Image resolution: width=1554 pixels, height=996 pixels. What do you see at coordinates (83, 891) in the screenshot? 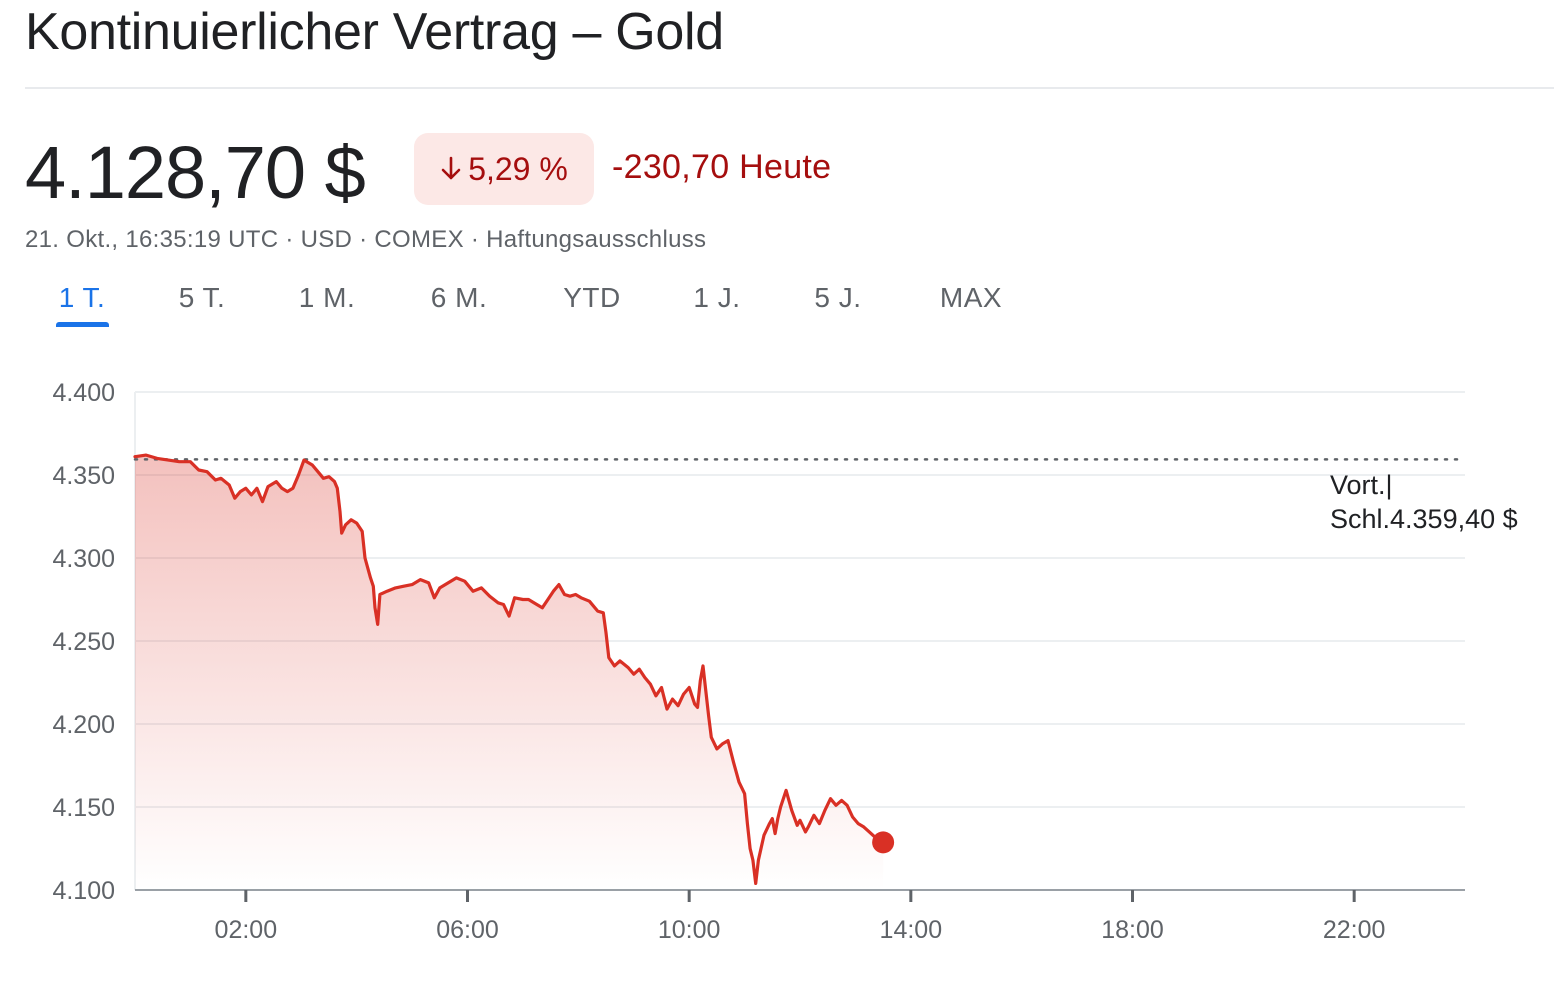
I see `y-tick-label: 4.100` at bounding box center [83, 891].